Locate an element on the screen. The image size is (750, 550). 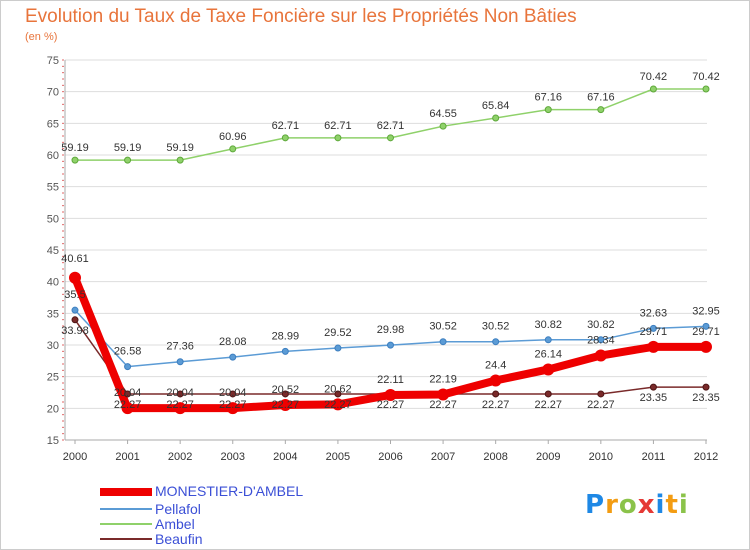
x-tick-label: 2010 is located at coordinates (601, 457).